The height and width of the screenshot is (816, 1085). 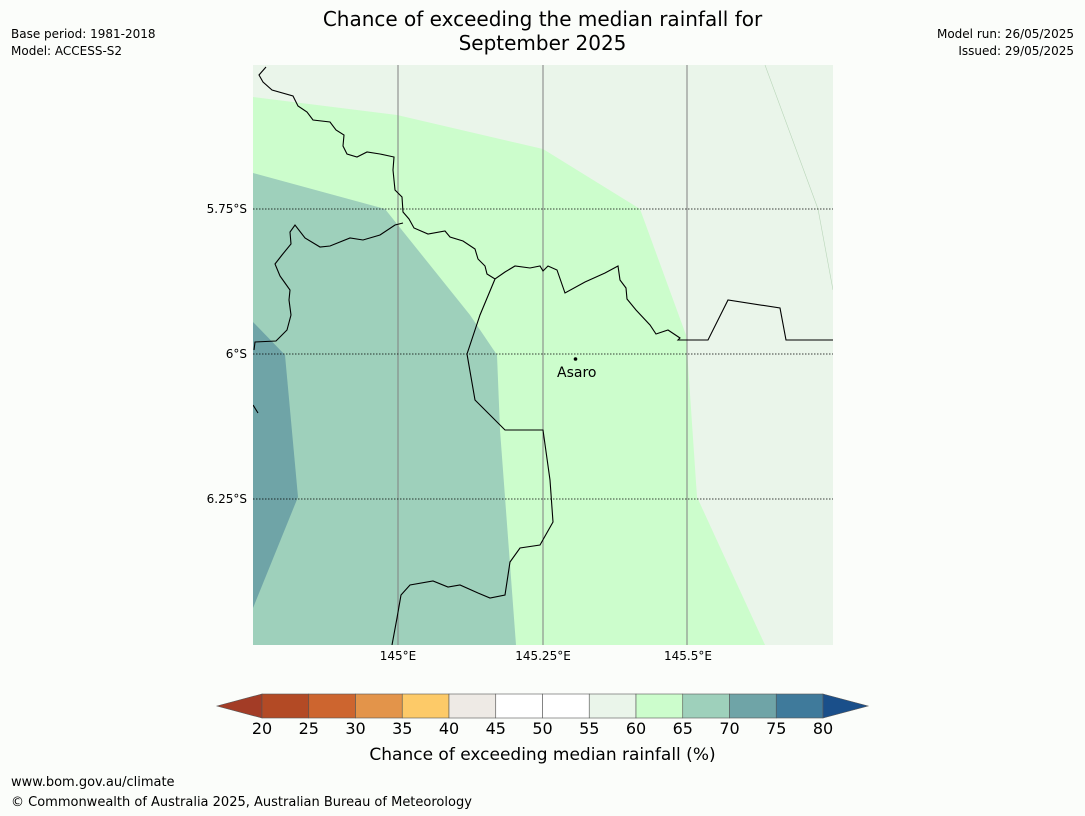 What do you see at coordinates (83, 43) in the screenshot?
I see `meta-left: Base period: 1981-2018 Model: ACCESS-S2` at bounding box center [83, 43].